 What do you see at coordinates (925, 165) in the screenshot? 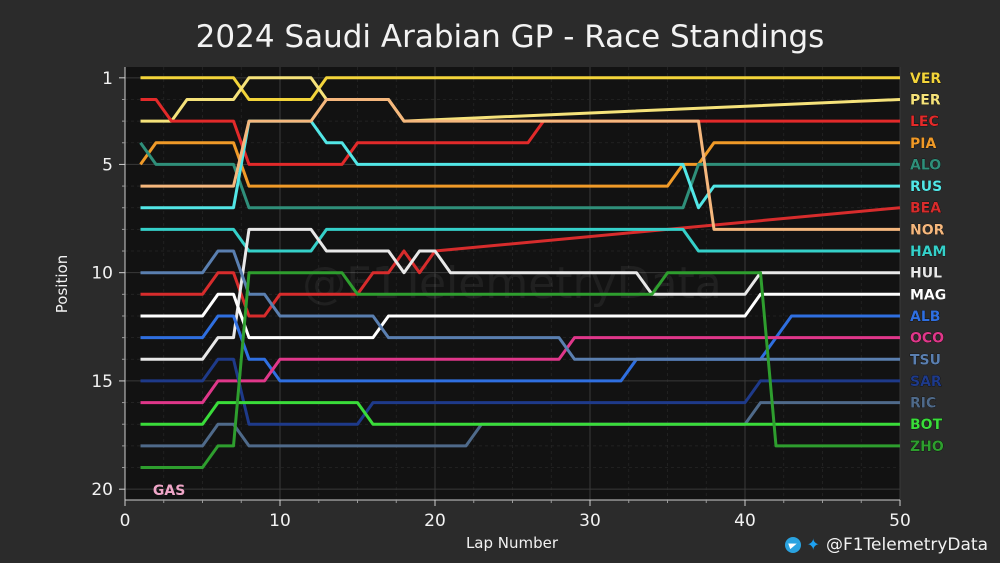
I see `driver-label-alo: ALO` at bounding box center [925, 165].